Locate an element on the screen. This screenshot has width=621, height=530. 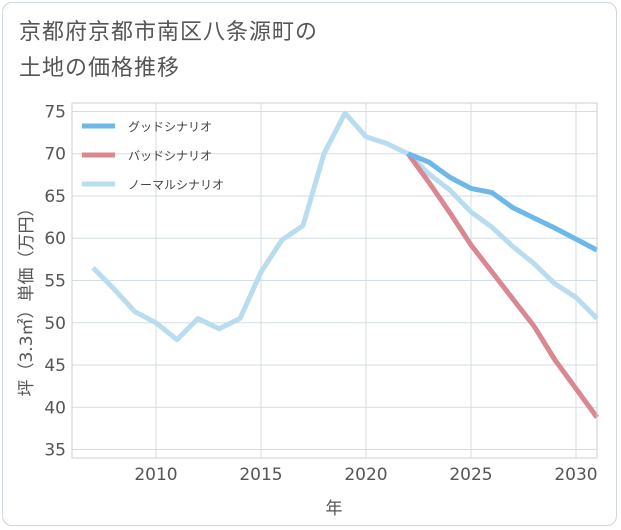
x-tick-label: 2015 is located at coordinates (260, 475).